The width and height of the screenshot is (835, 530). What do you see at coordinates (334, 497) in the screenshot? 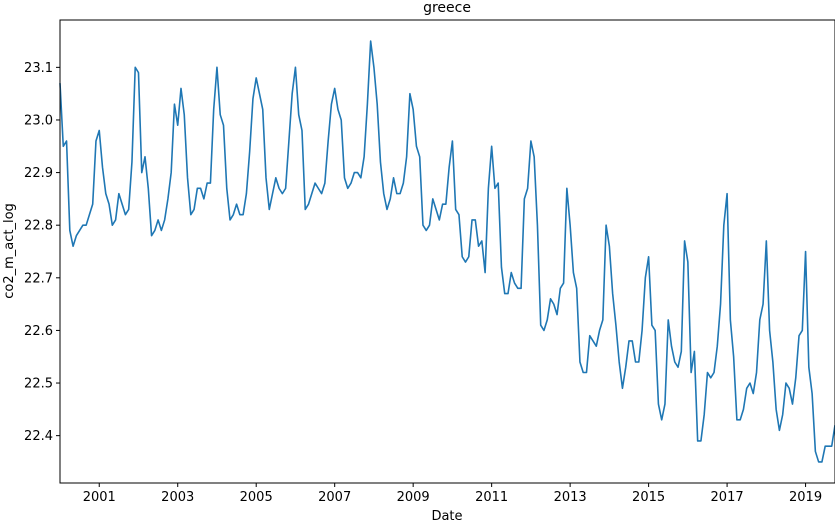
I see `x-tick-label: 2007` at bounding box center [334, 497].